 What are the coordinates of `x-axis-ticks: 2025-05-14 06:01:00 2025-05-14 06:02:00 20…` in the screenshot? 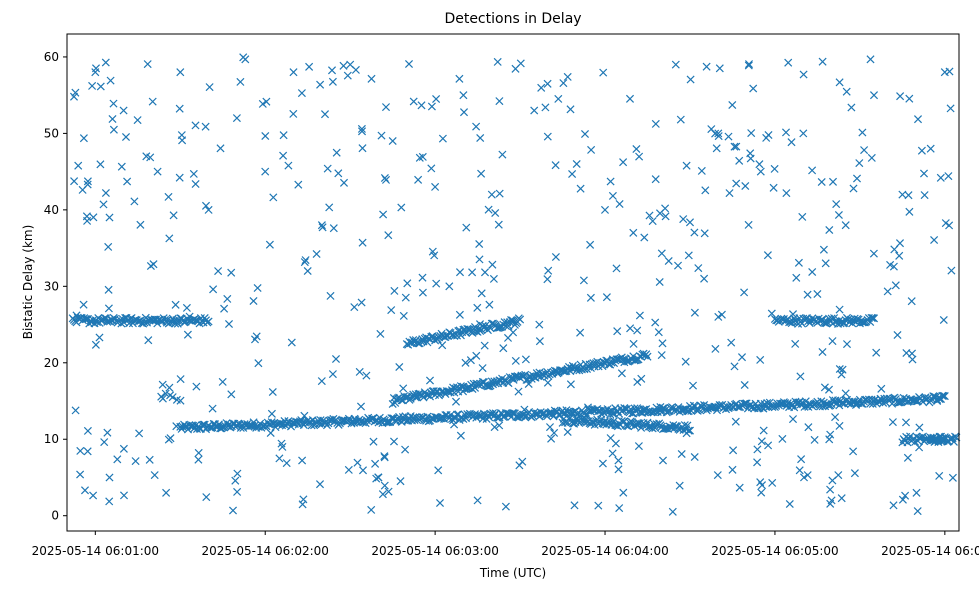 It's located at (505, 544).